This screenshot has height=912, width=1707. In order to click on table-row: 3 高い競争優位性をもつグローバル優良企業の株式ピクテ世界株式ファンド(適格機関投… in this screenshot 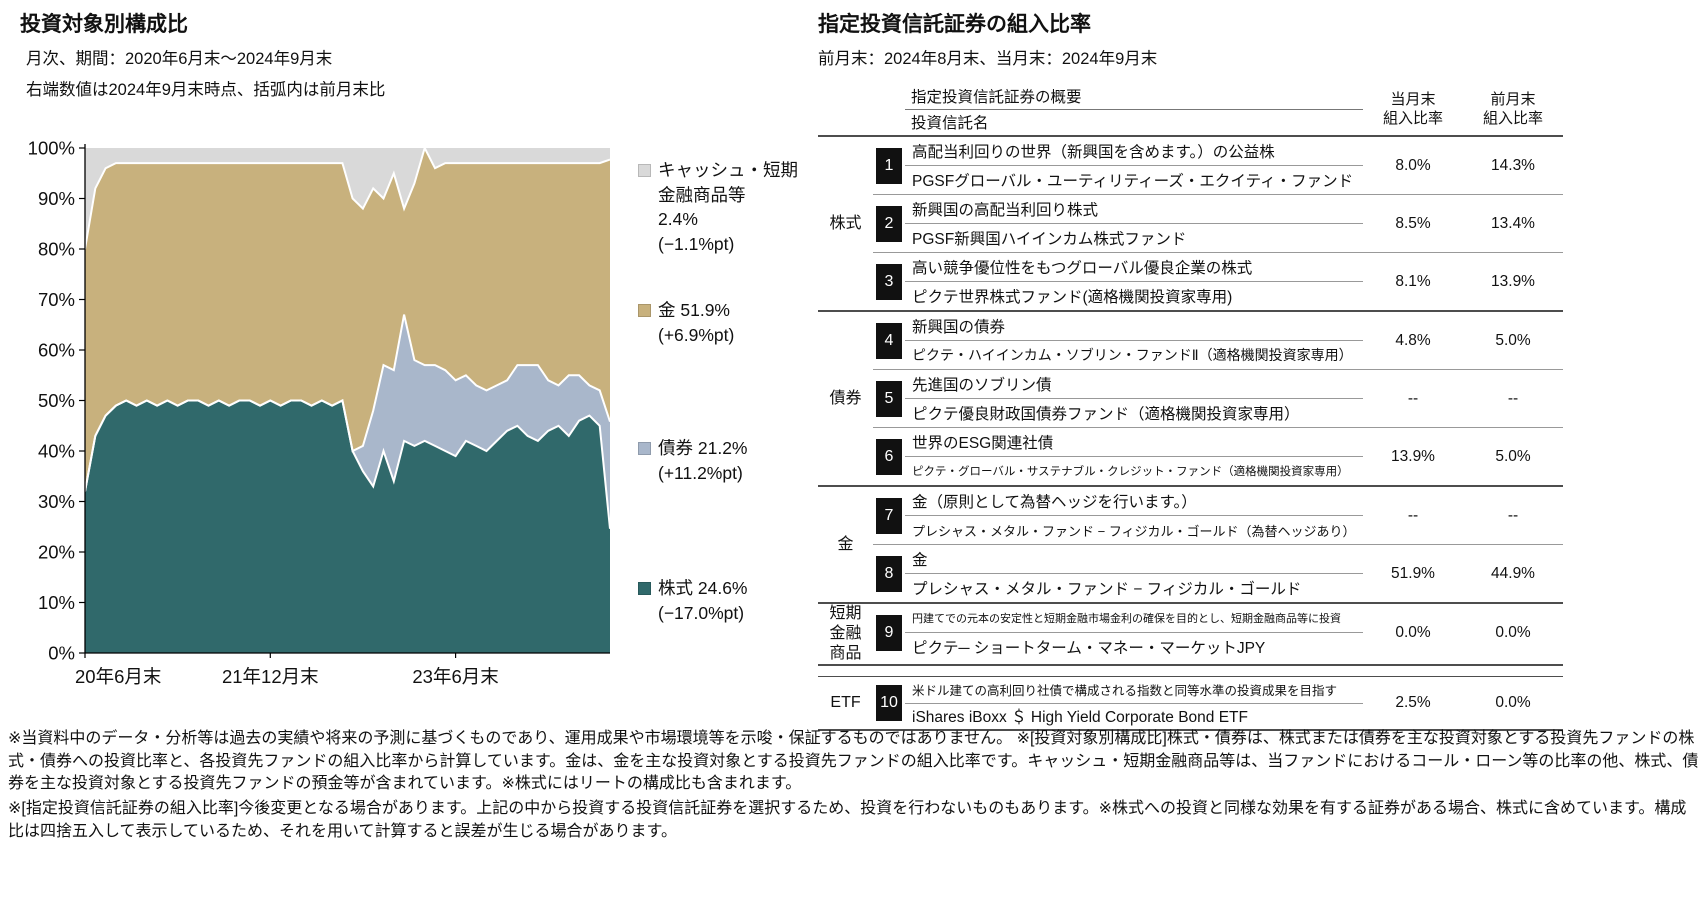, I will do `click(1218, 281)`.